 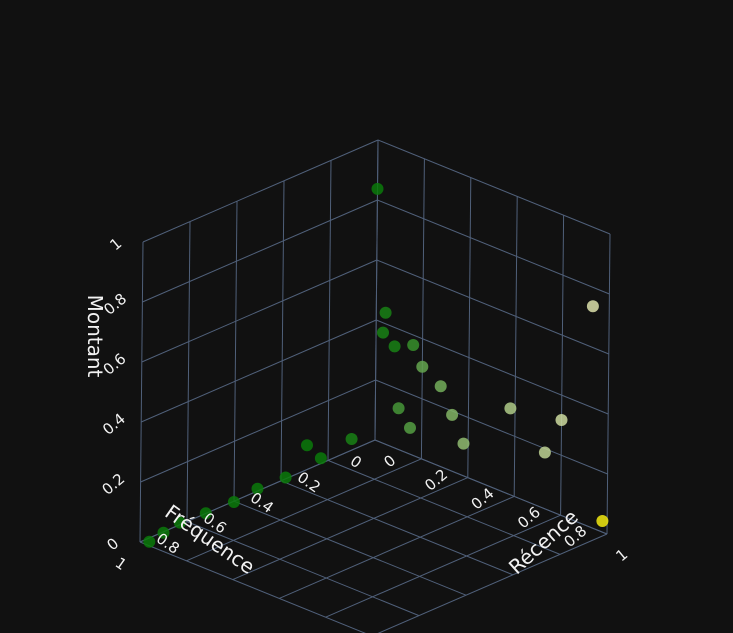 What do you see at coordinates (113, 484) in the screenshot?
I see `z-tick-label: 0.2` at bounding box center [113, 484].